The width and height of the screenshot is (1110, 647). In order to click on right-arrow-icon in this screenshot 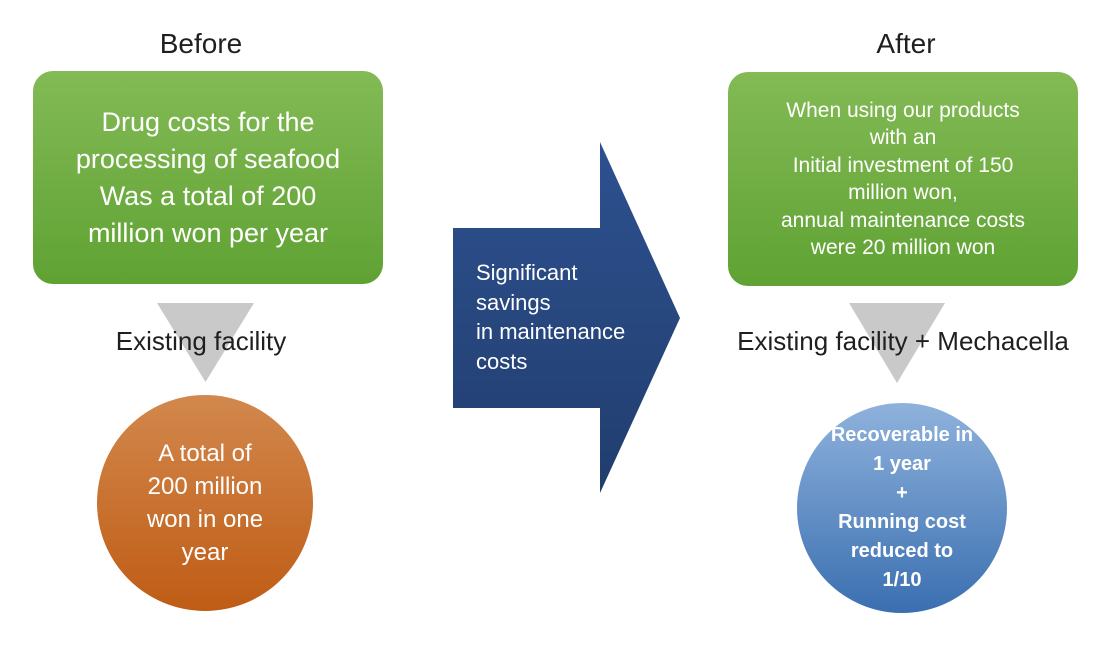, I will do `click(566, 317)`.